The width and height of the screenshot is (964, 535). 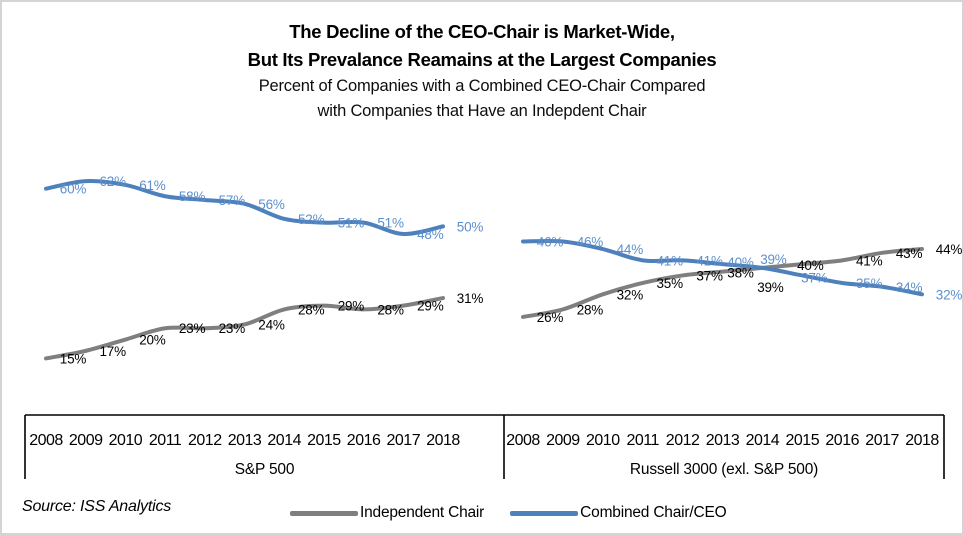 I want to click on combined-chair-ceo-line-swatch-icon, so click(x=544, y=513).